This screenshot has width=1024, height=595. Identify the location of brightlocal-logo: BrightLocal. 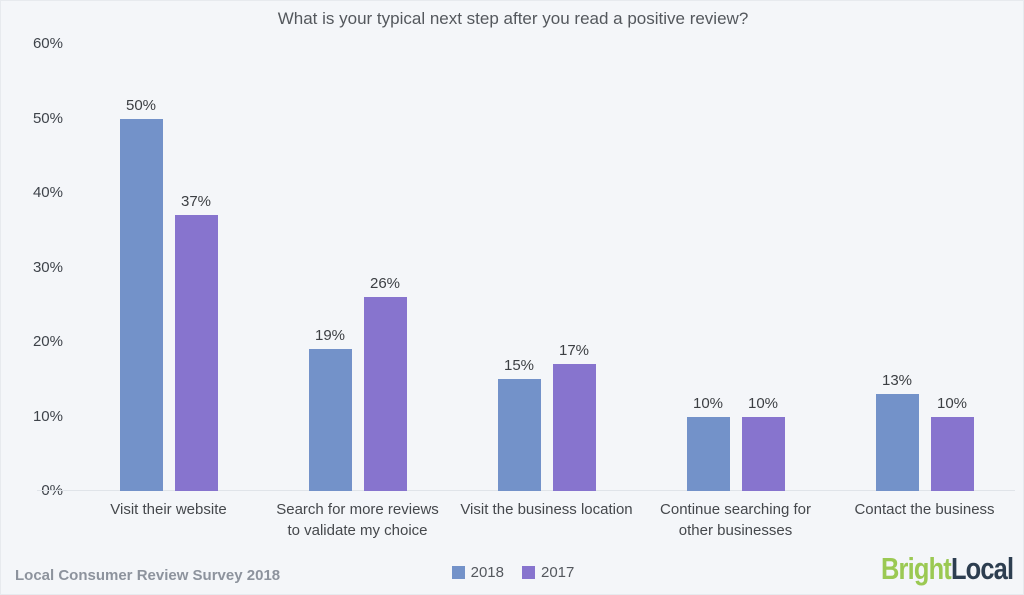
(947, 569).